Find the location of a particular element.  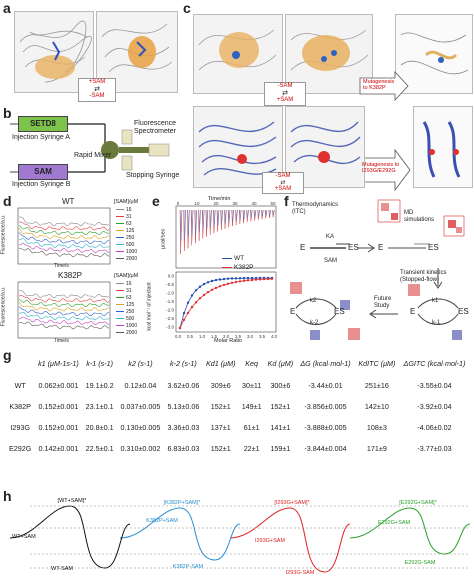

constant-k1: k1 is located at coordinates (435, 301).